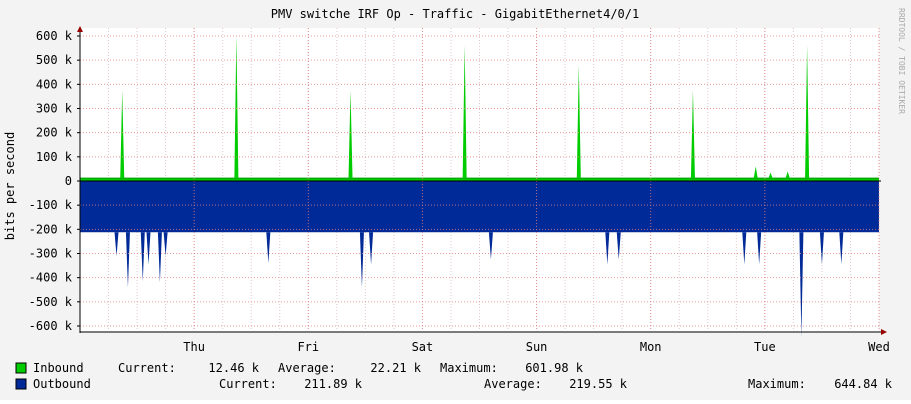 The height and width of the screenshot is (404, 911). What do you see at coordinates (68, 181) in the screenshot?
I see `y-tick-label: 0` at bounding box center [68, 181].